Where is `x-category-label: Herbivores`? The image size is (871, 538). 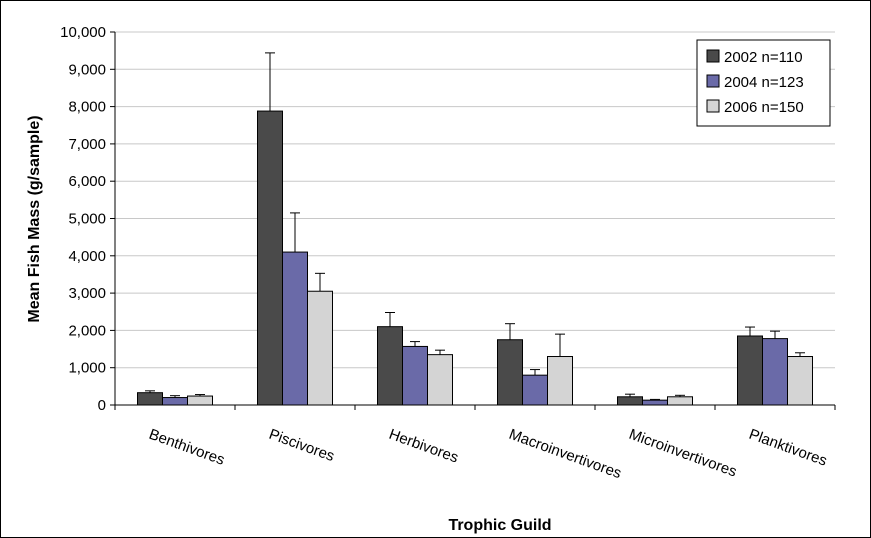
x-category-label: Herbivores is located at coordinates (424, 446).